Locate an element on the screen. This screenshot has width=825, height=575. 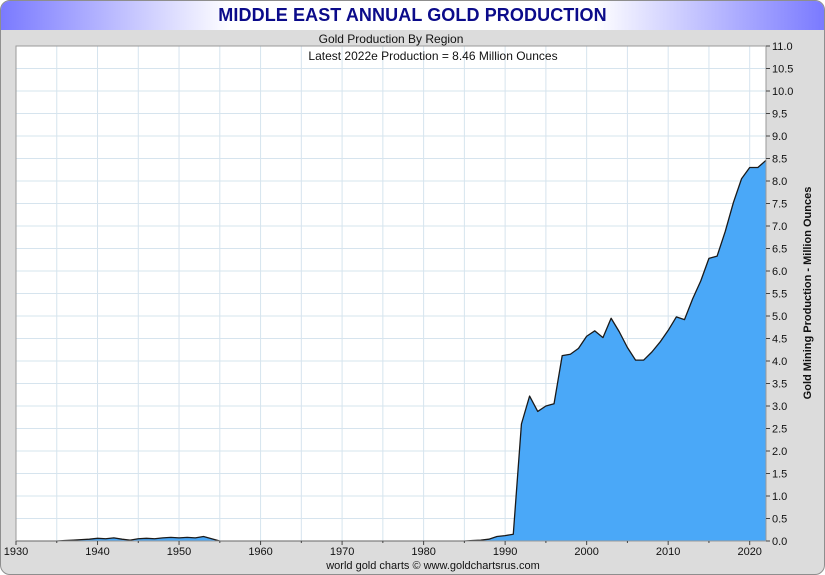
y-tick-label: 5.5 is located at coordinates (779, 295).